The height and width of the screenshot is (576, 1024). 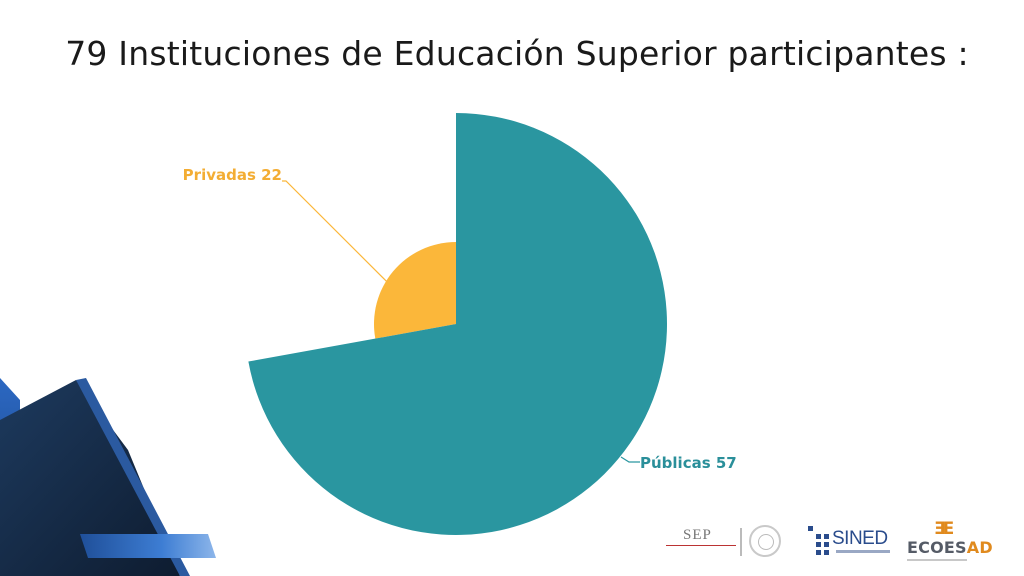 What do you see at coordinates (688, 463) in the screenshot?
I see `publicas-label: Públicas 57` at bounding box center [688, 463].